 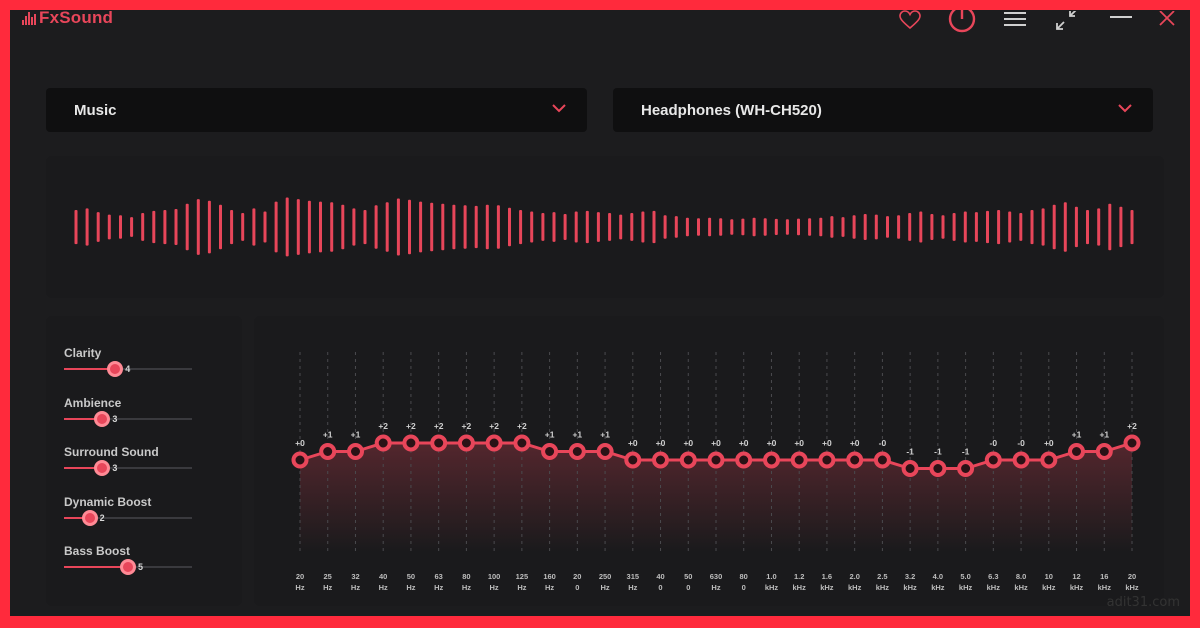 I want to click on effect-bass-boost: Bass Boost 5, so click(x=149, y=564).